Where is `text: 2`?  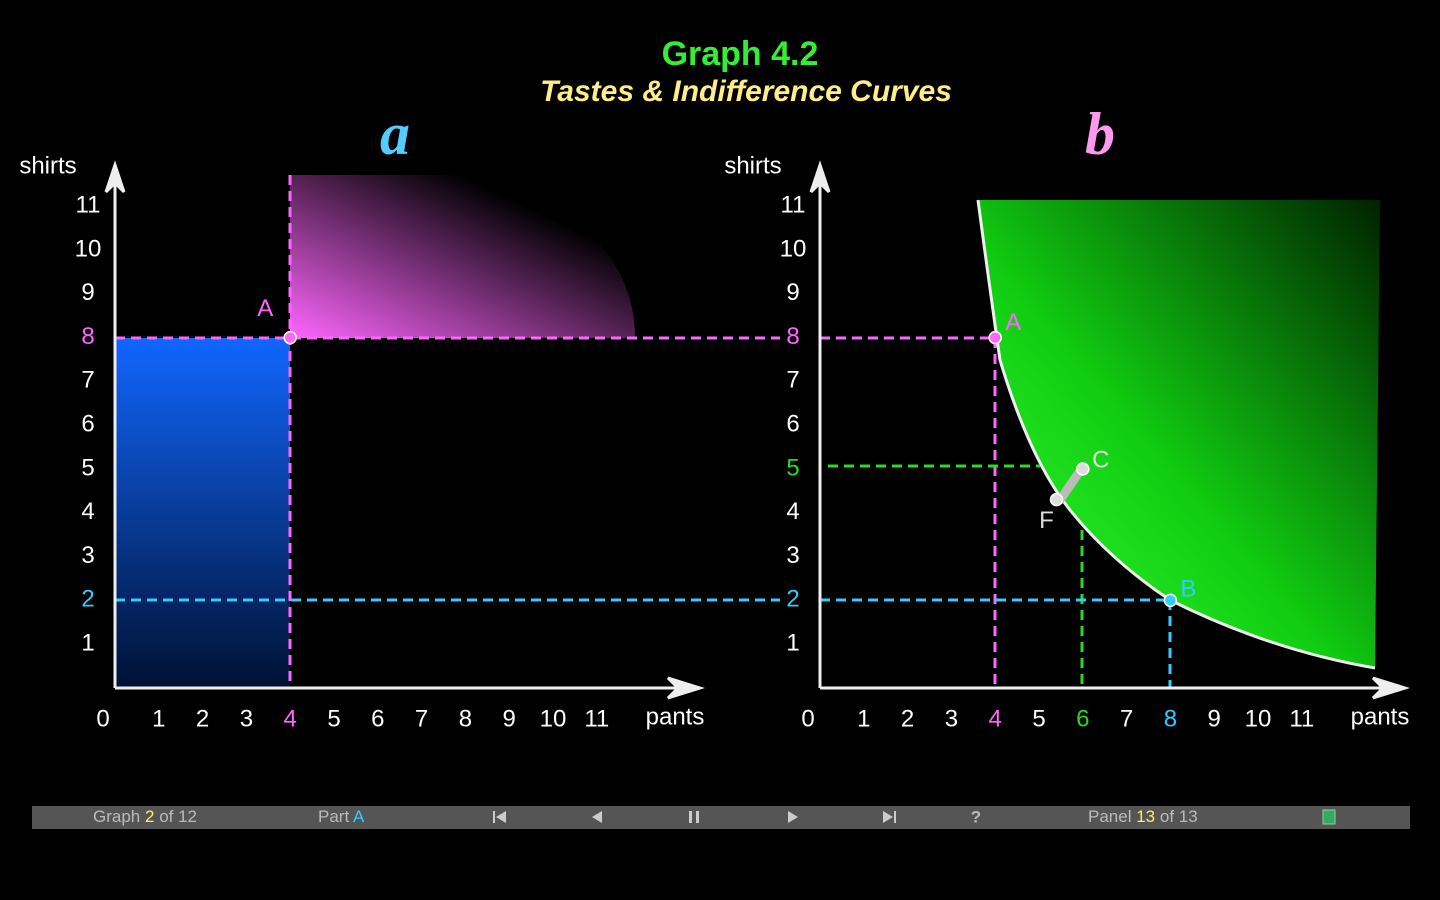 text: 2 is located at coordinates (149, 816).